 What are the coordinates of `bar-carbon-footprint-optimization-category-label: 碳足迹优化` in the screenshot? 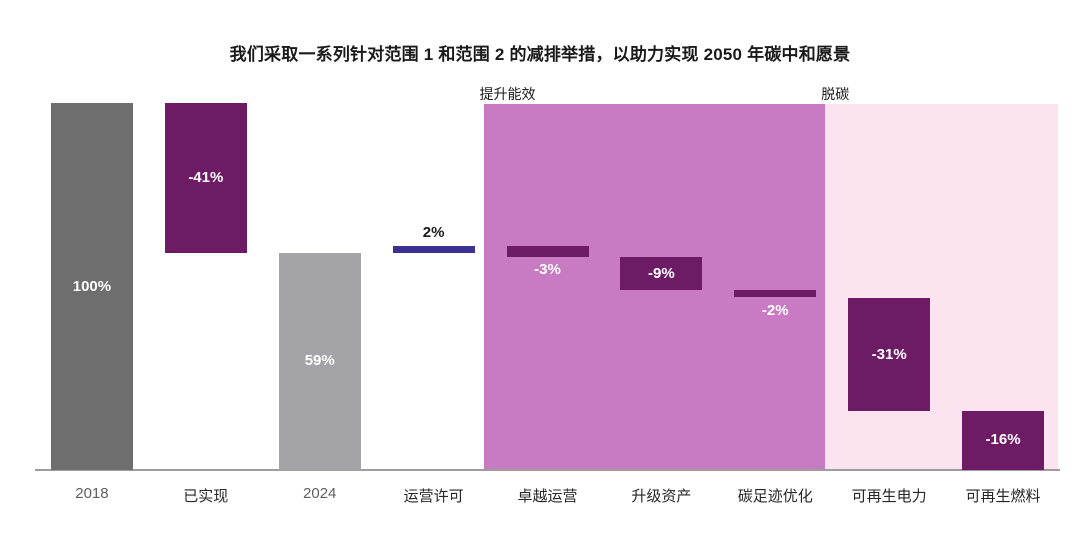 It's located at (775, 496).